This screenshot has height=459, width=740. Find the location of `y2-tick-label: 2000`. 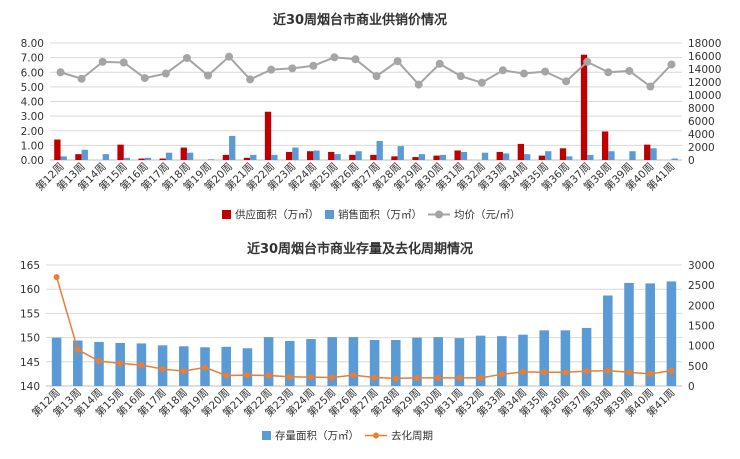

y2-tick-label: 2000 is located at coordinates (701, 306).